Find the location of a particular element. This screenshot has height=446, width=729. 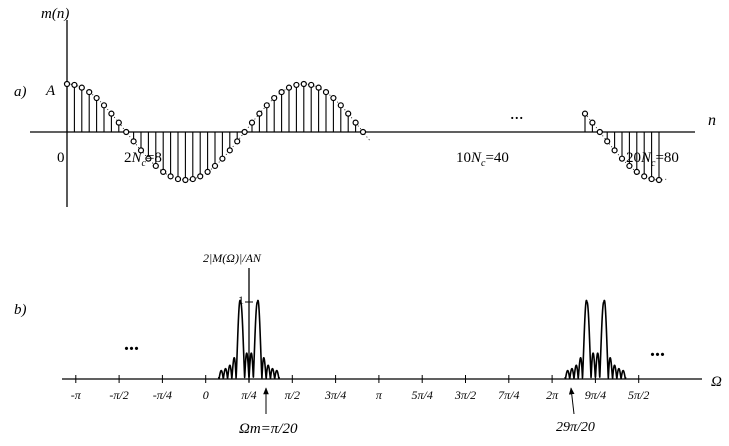

peak2-annotation: 29π/20 is located at coordinates (575, 427).